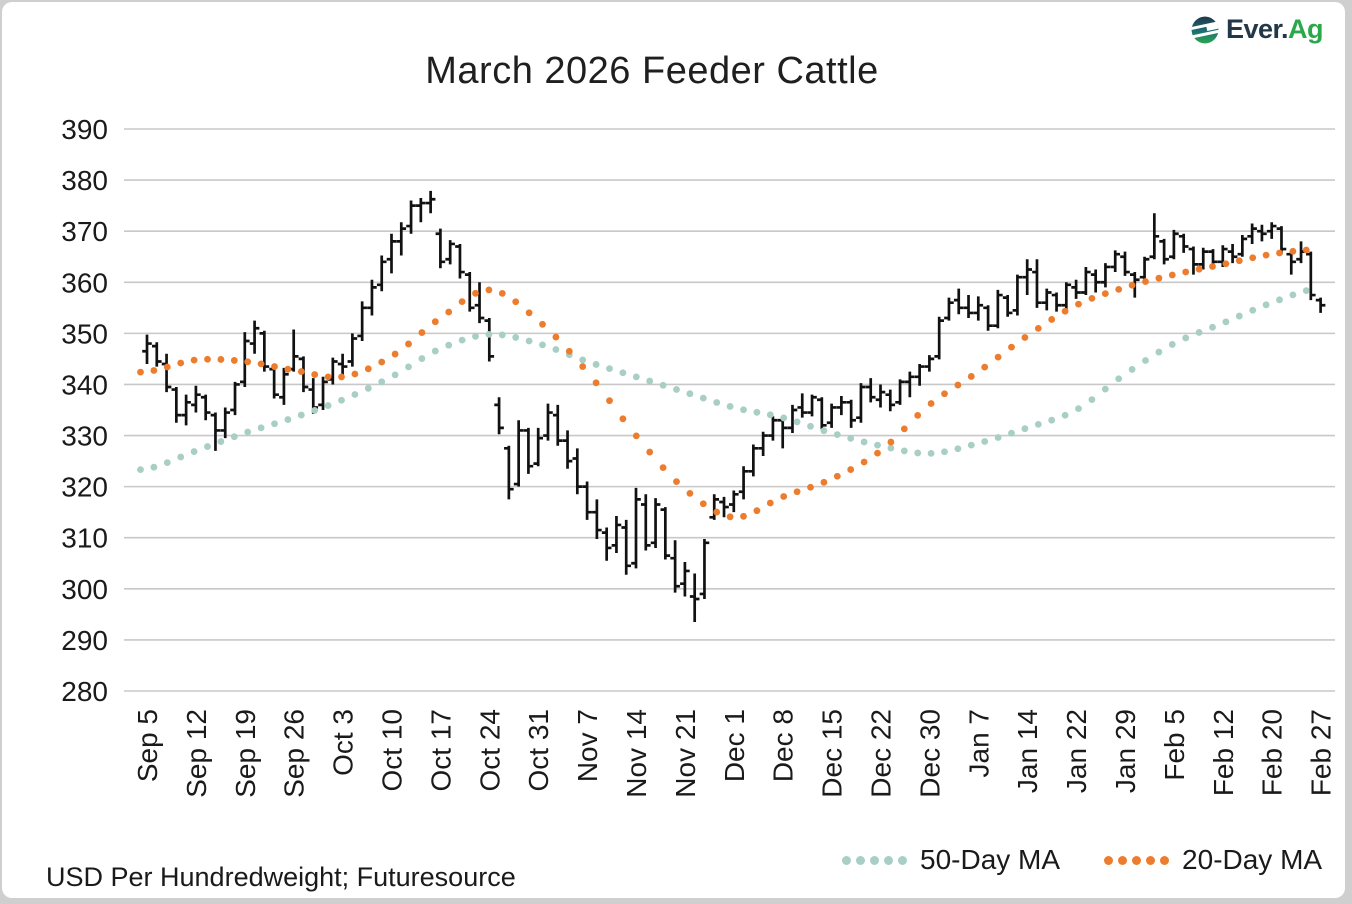 This screenshot has height=904, width=1352. I want to click on brand-text: Ever.Ag, so click(1274, 29).